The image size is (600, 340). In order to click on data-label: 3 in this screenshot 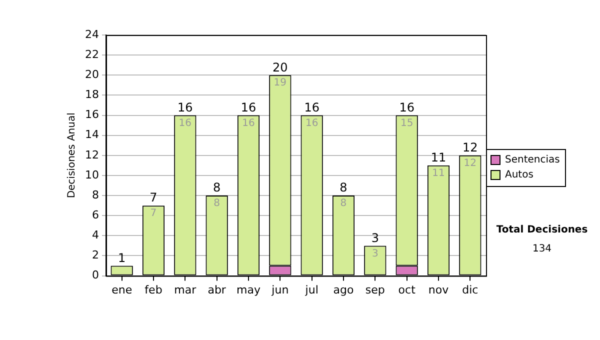, I will do `click(375, 254)`.